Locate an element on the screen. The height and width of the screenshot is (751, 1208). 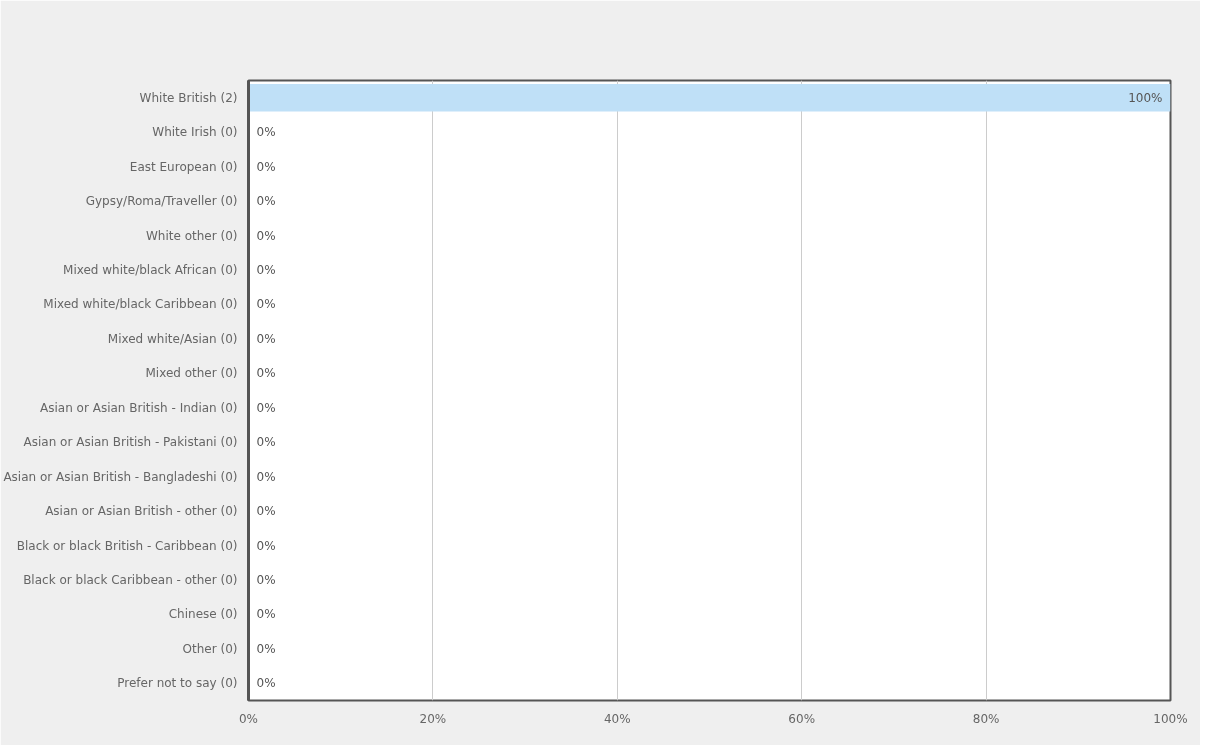
x-tick-label: 100% is located at coordinates (1170, 718).